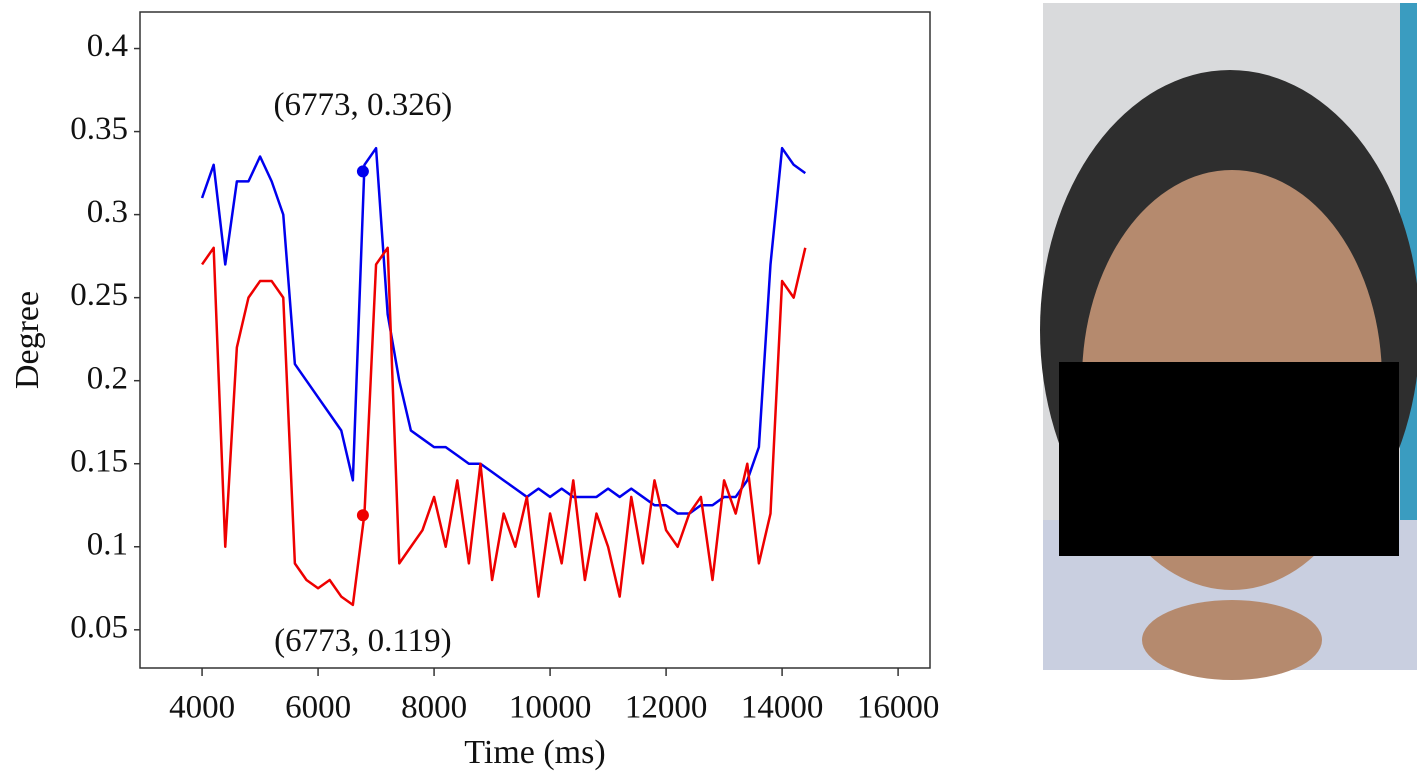 Image resolution: width=1417 pixels, height=782 pixels. What do you see at coordinates (318, 708) in the screenshot?
I see `x-tick-label: 6000` at bounding box center [318, 708].